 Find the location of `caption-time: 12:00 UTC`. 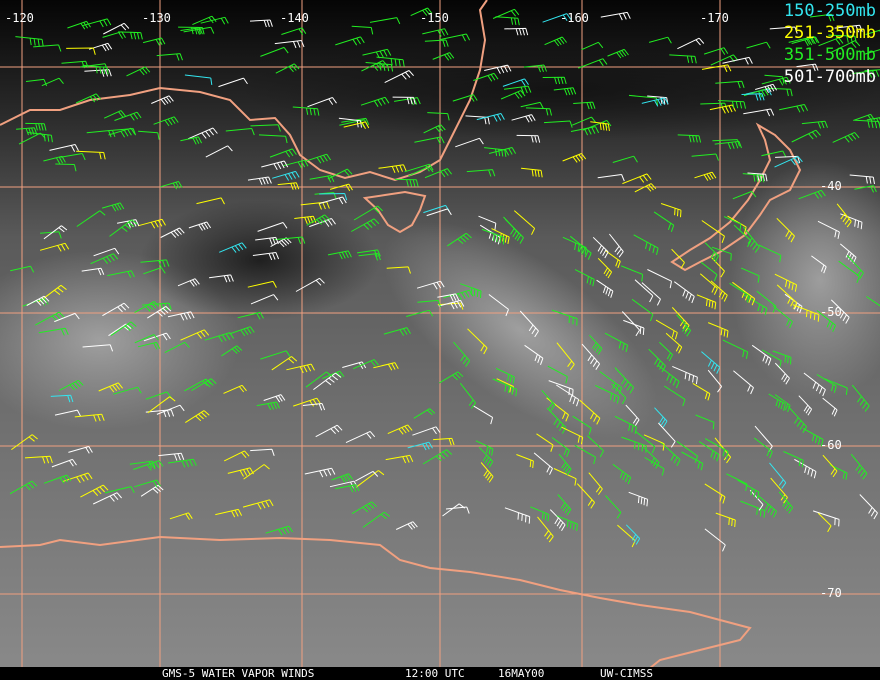

caption-time: 12:00 UTC is located at coordinates (435, 673).